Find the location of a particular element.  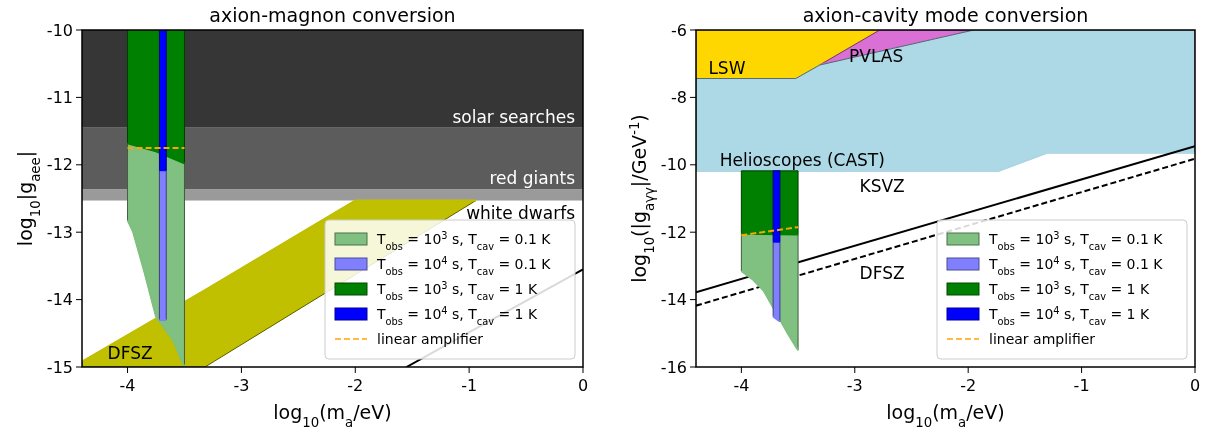

band-label: solar searches is located at coordinates (514, 116).